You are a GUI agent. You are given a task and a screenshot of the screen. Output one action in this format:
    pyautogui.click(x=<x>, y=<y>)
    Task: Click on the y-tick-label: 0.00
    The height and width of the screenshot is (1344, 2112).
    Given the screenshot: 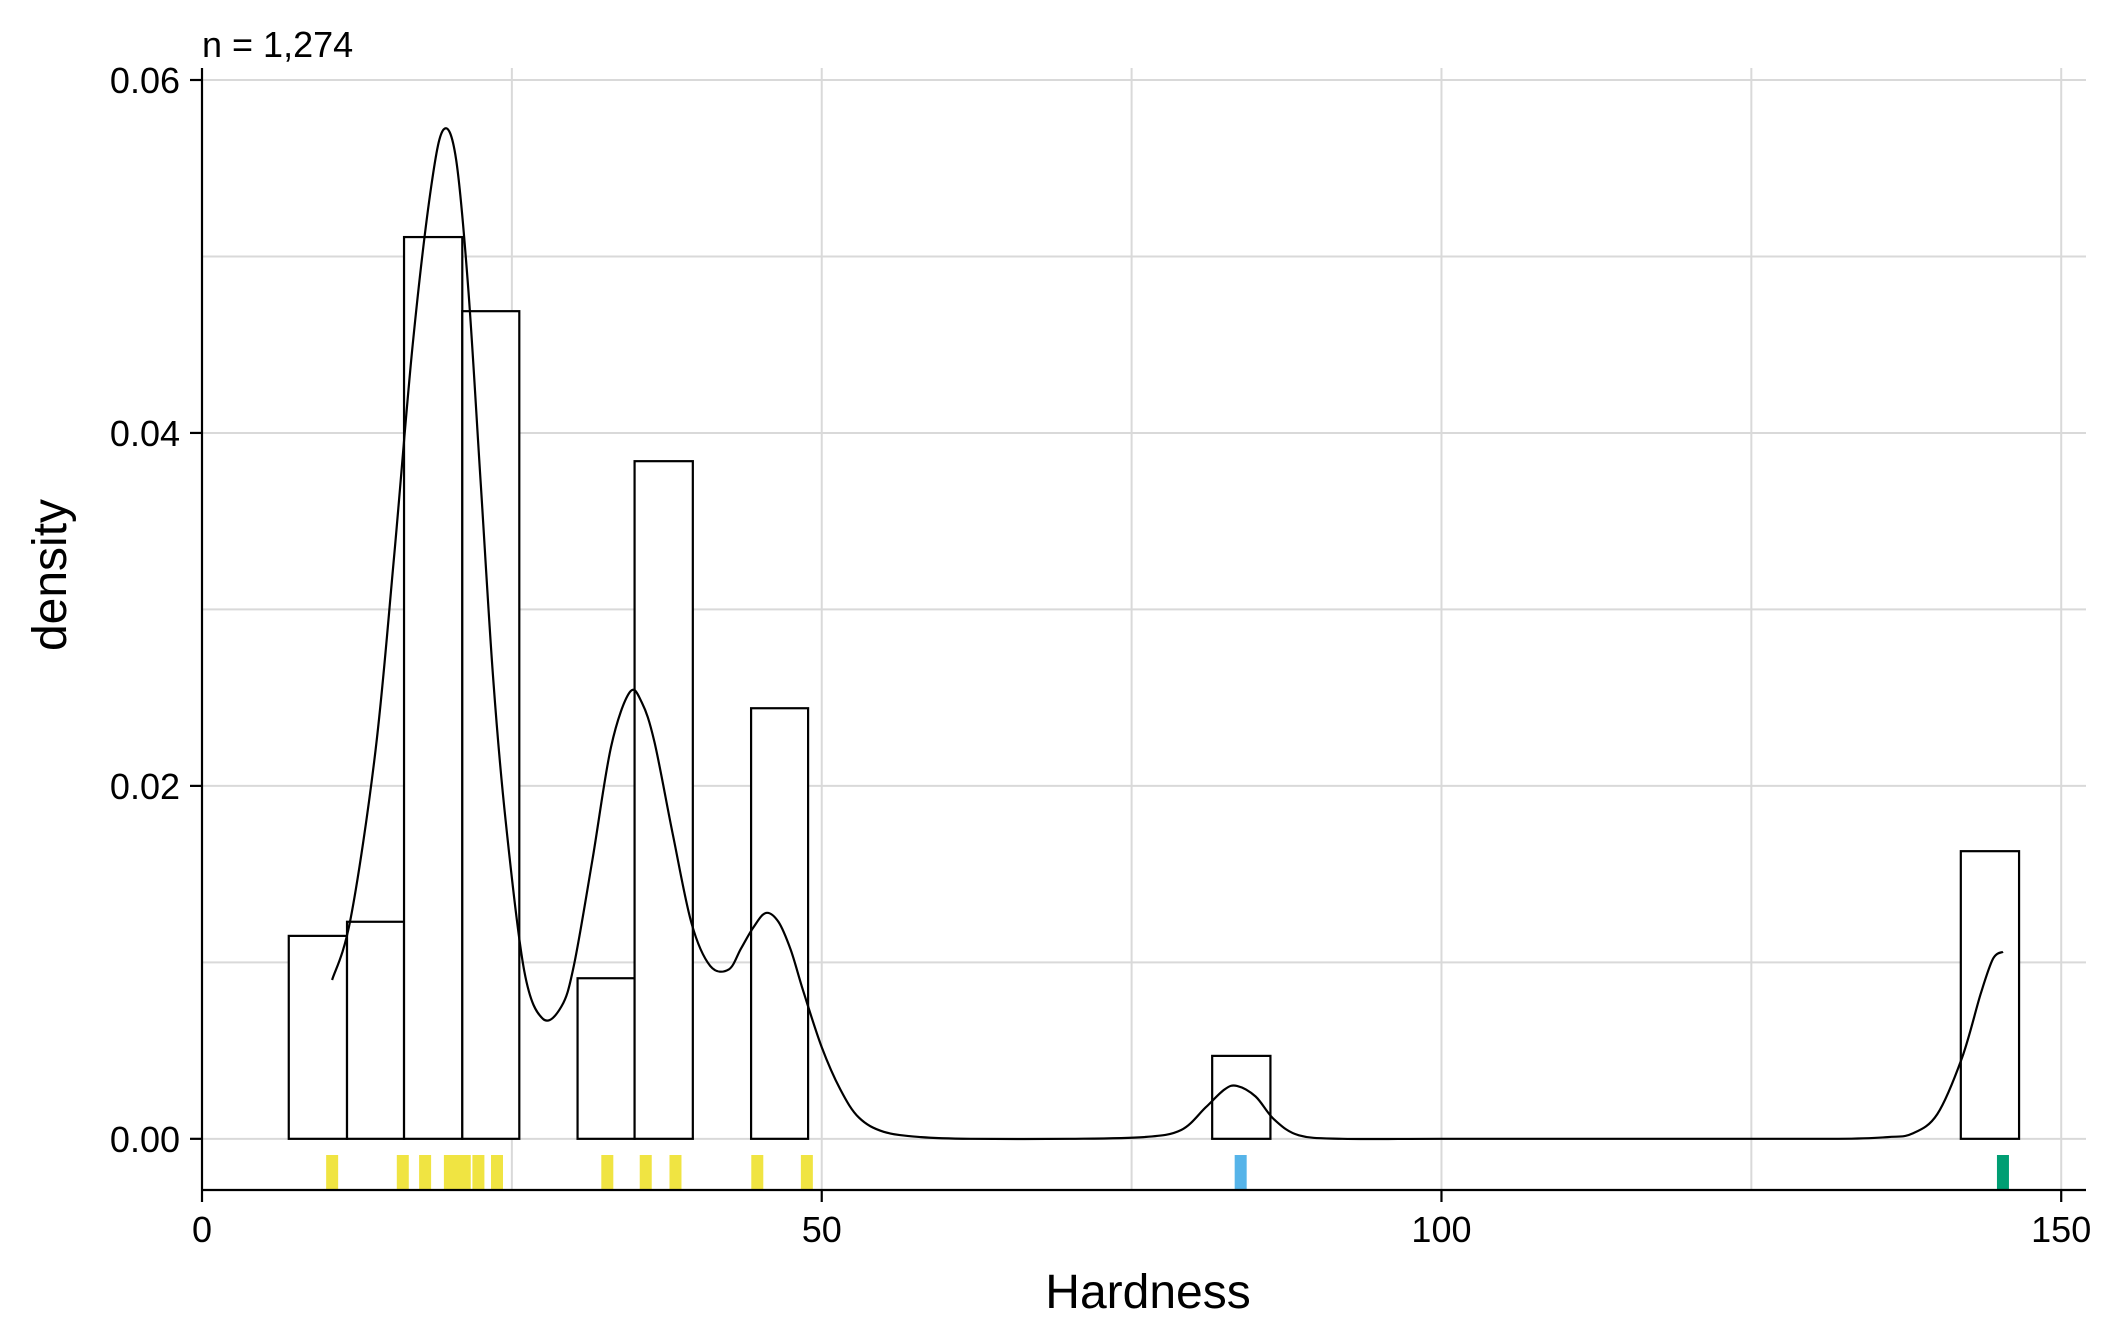 What is the action you would take?
    pyautogui.click(x=145, y=1139)
    